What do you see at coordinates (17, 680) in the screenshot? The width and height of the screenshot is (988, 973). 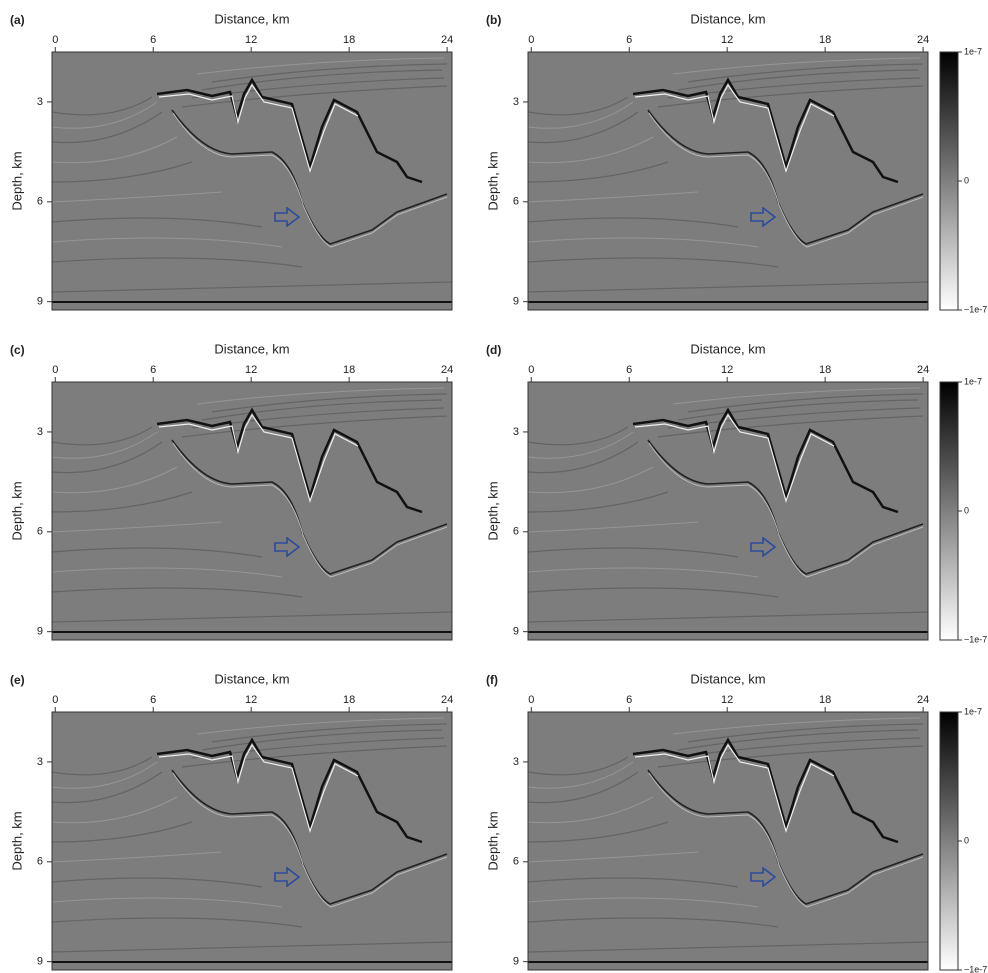 I see `panel-label: (e)` at bounding box center [17, 680].